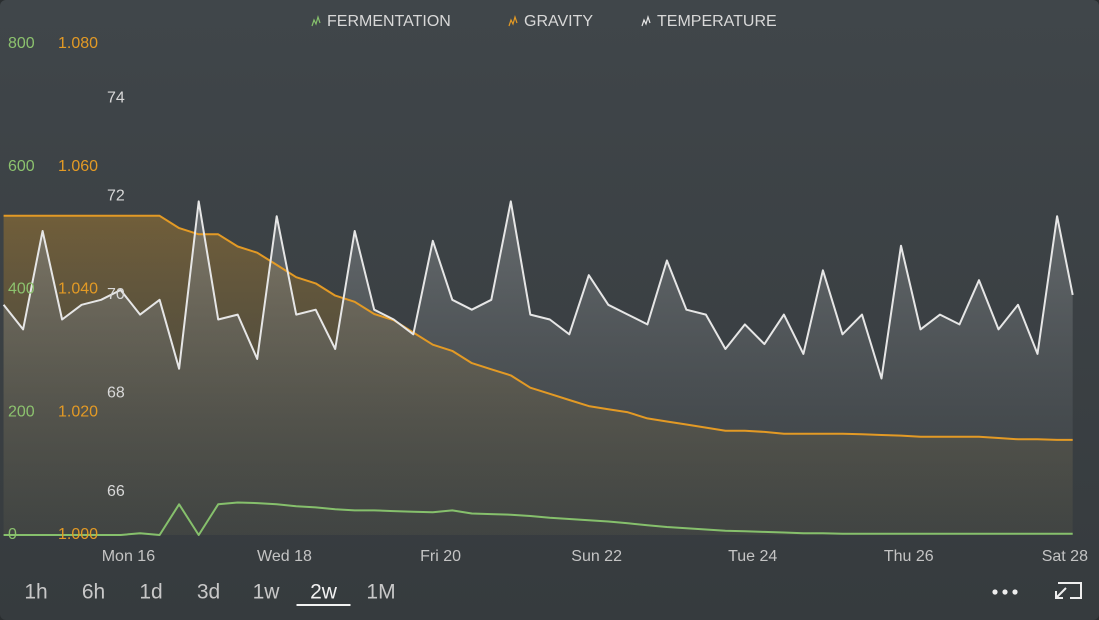 The image size is (1099, 620). Describe the element at coordinates (78, 411) in the screenshot. I see `y-tick-label: 1.020` at that location.